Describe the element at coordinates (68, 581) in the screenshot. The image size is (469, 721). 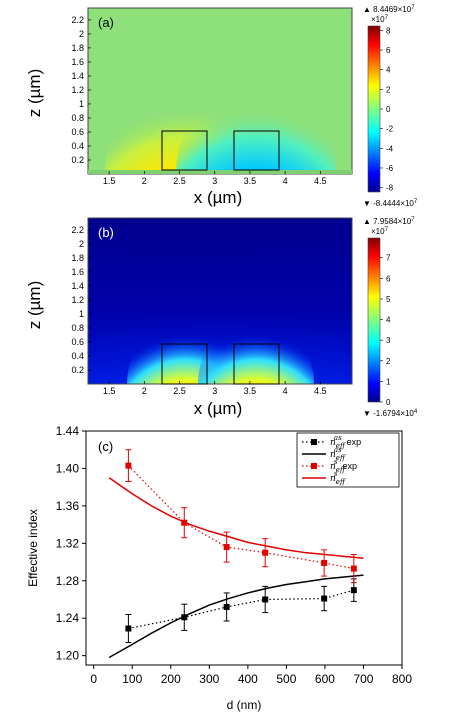
I see `y-tick-label: 1.28` at that location.